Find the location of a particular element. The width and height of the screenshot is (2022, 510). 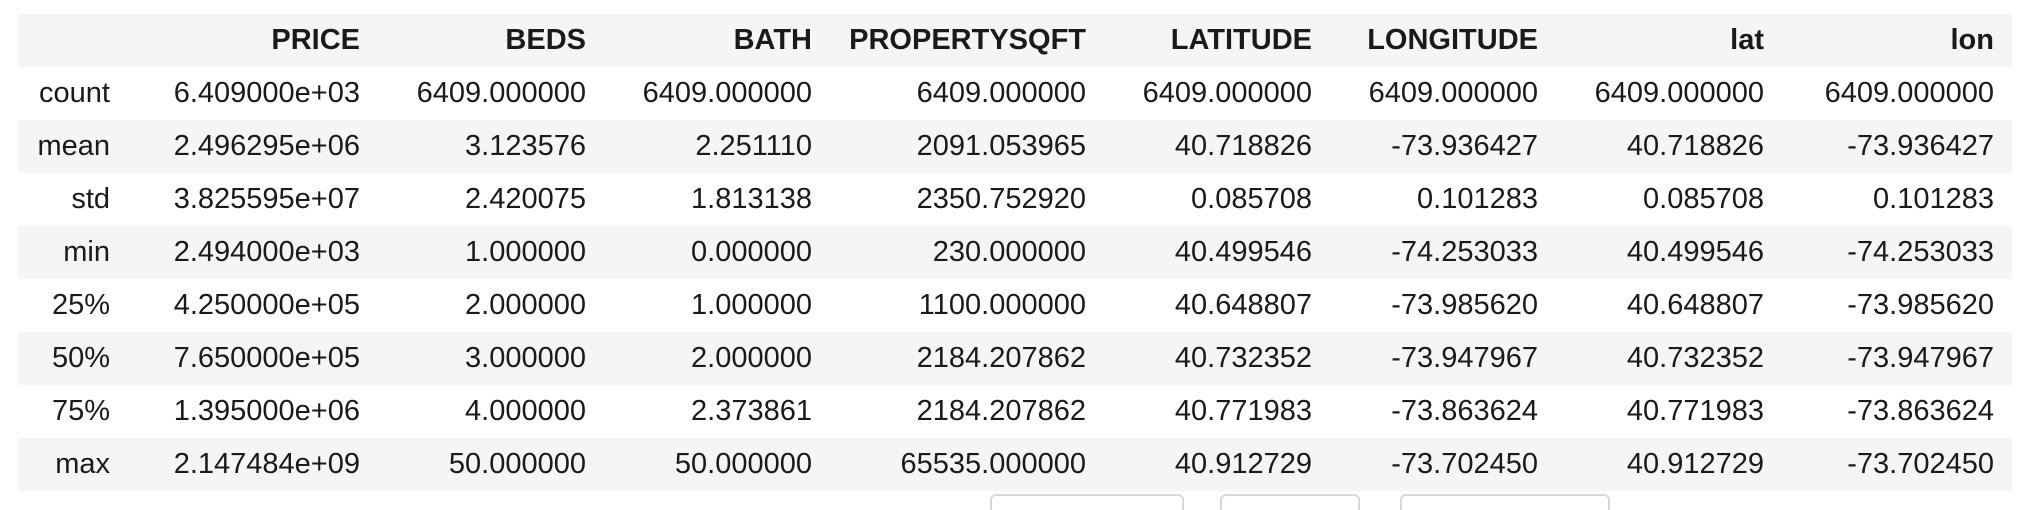

table-cell: 2.494000e+03 is located at coordinates (266, 252).